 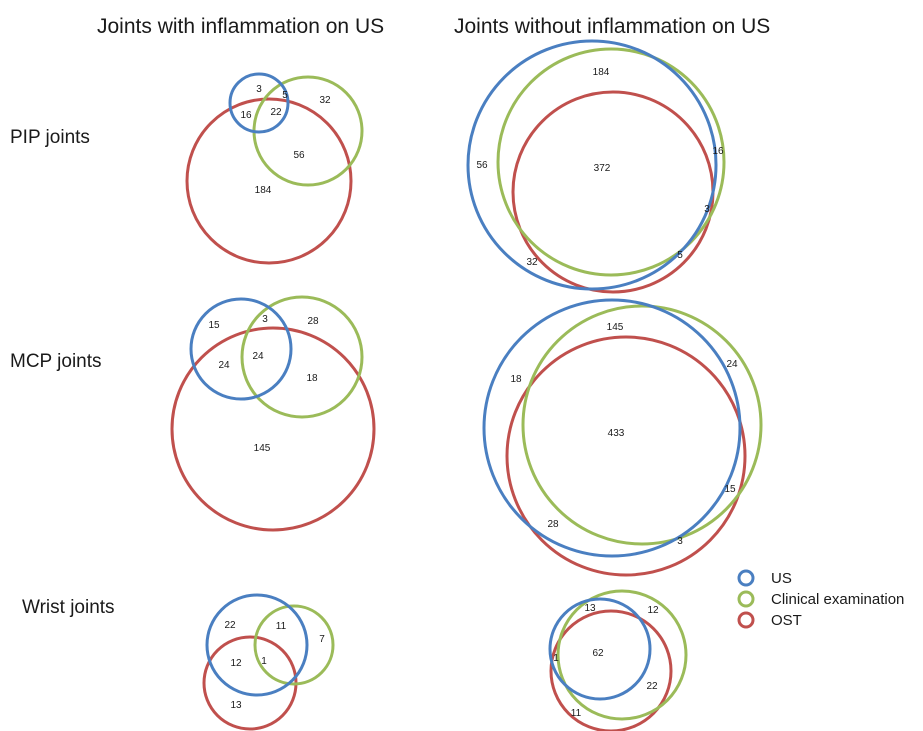 I want to click on count-label: 372, so click(x=602, y=168).